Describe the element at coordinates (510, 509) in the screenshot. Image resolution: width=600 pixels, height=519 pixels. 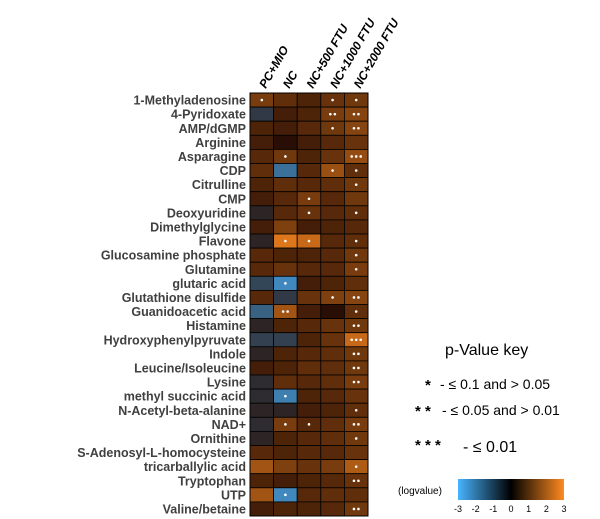
I see `colorbar-tick: 0` at that location.